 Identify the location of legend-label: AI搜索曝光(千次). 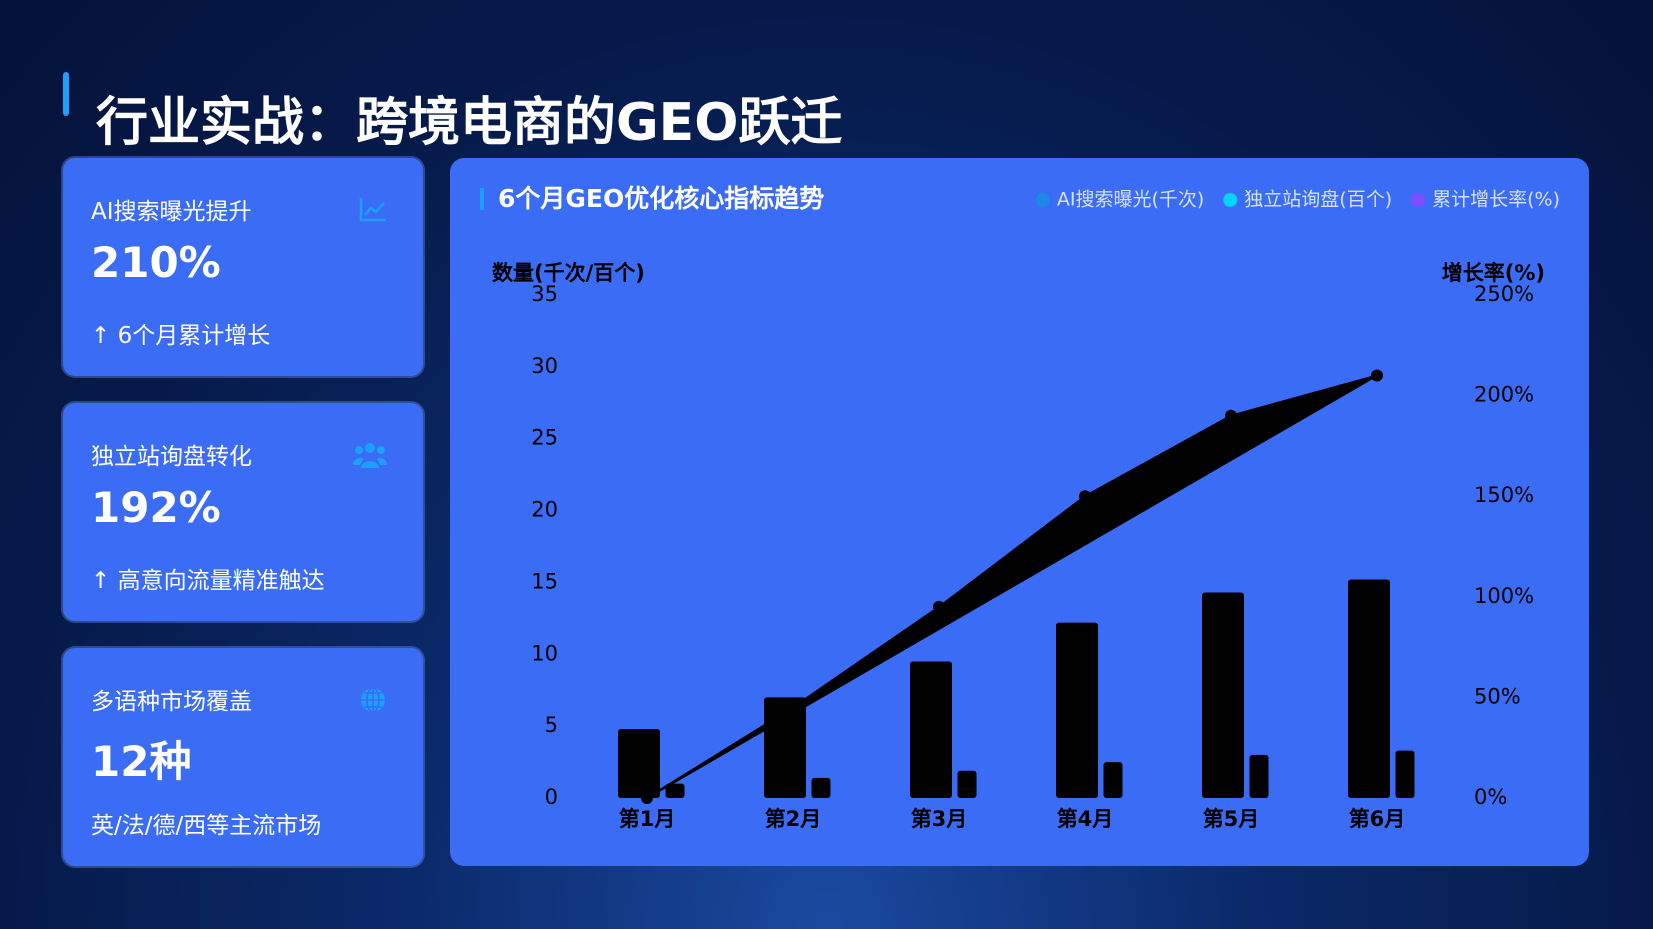
(1130, 200).